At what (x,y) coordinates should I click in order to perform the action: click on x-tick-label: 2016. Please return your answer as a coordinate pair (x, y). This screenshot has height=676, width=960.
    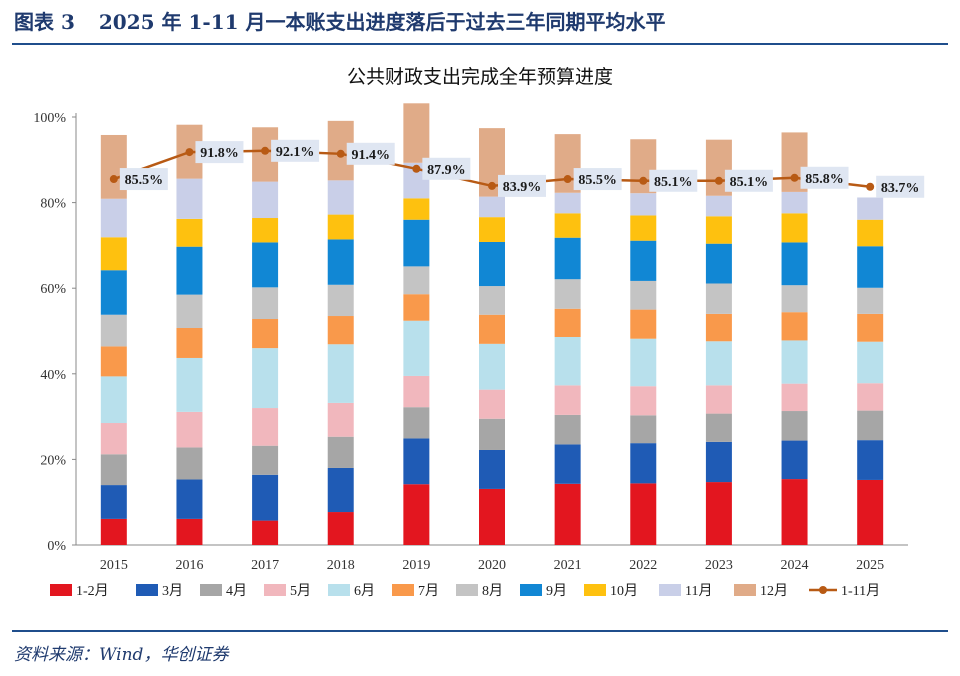
    Looking at the image, I should click on (189, 565).